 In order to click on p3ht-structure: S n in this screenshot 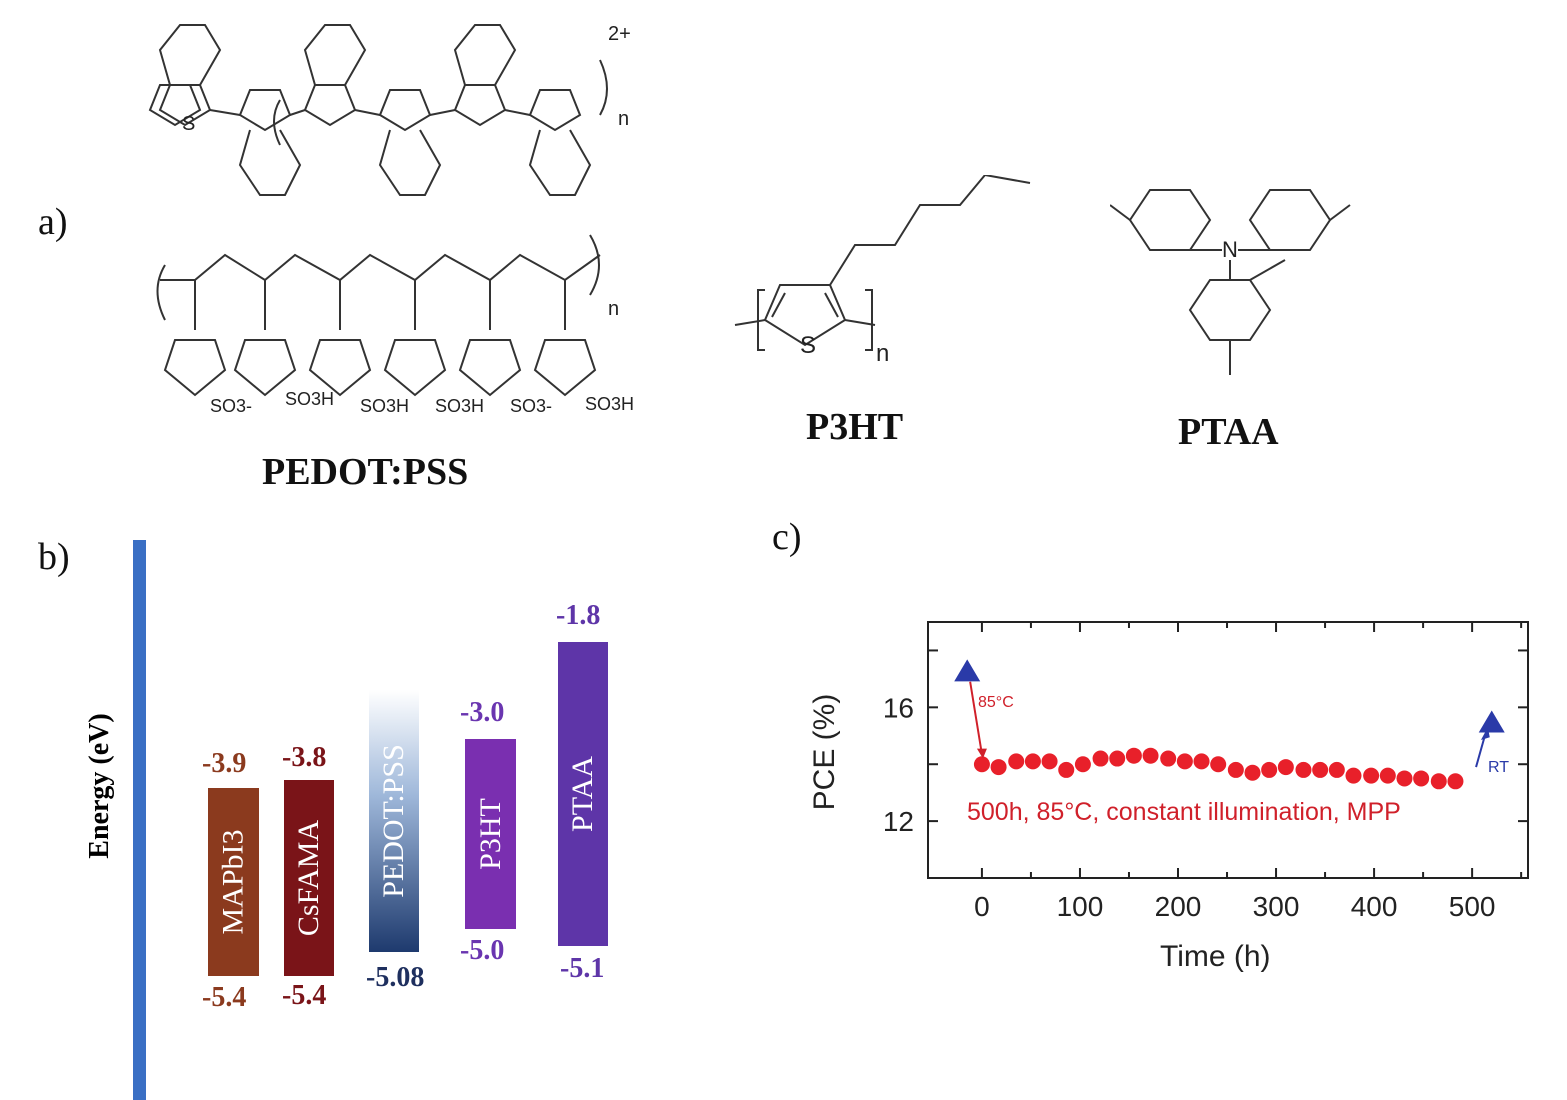, I will do `click(882, 271)`.